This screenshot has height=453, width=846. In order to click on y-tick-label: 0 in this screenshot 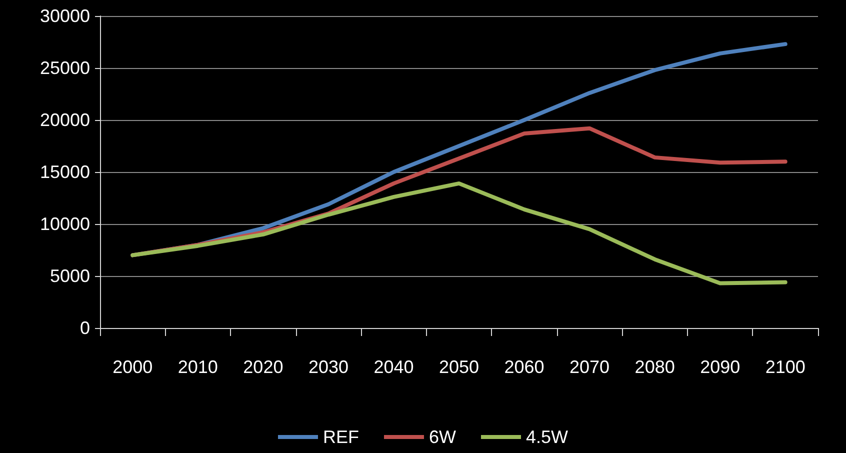, I will do `click(85, 328)`.